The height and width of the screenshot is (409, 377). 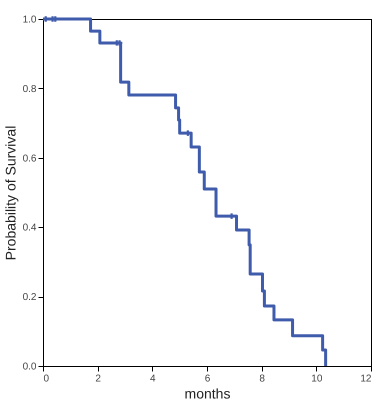 I want to click on y-tick-label: 0.4, so click(x=29, y=228).